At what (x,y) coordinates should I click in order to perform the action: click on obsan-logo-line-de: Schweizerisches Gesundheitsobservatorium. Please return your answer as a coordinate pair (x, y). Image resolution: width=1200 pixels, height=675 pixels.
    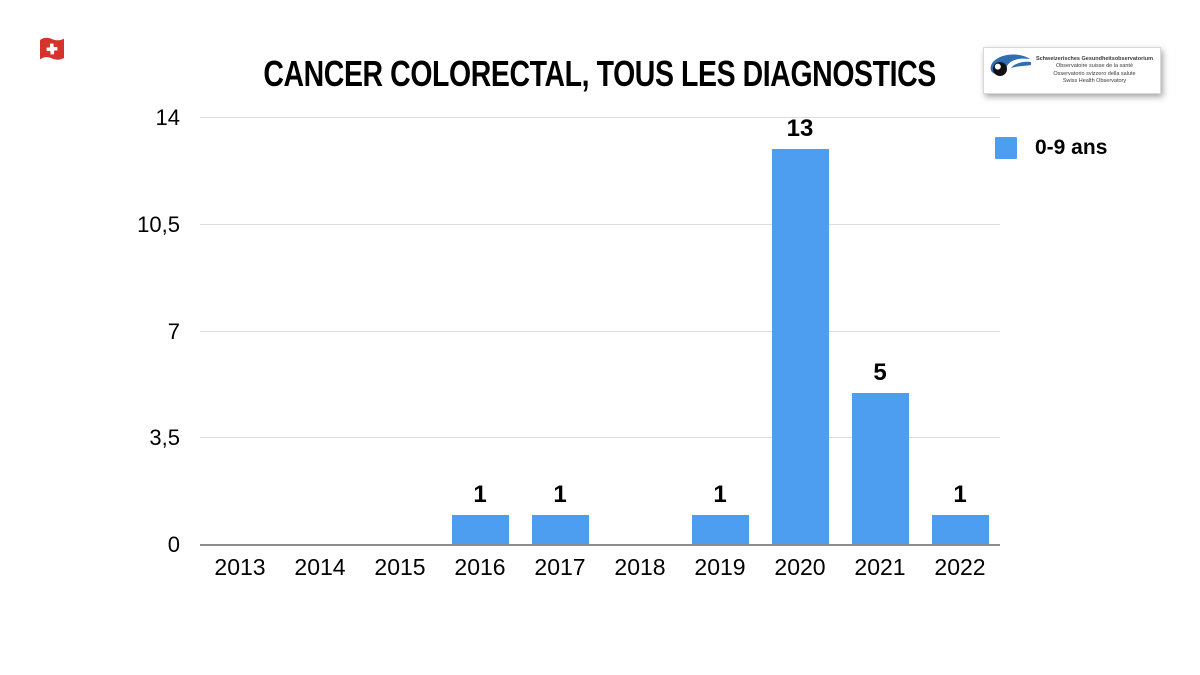
    Looking at the image, I should click on (1094, 59).